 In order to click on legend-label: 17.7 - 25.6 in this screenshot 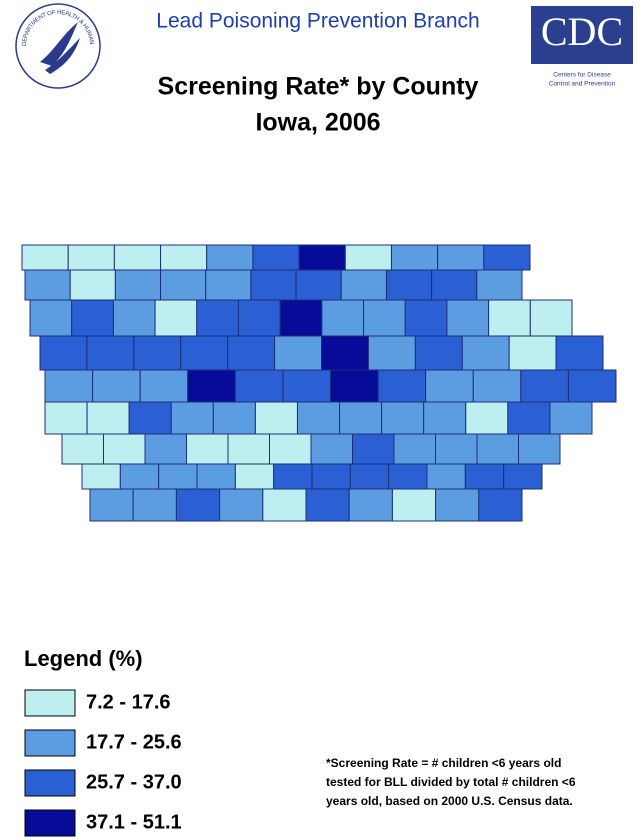, I will do `click(134, 742)`.